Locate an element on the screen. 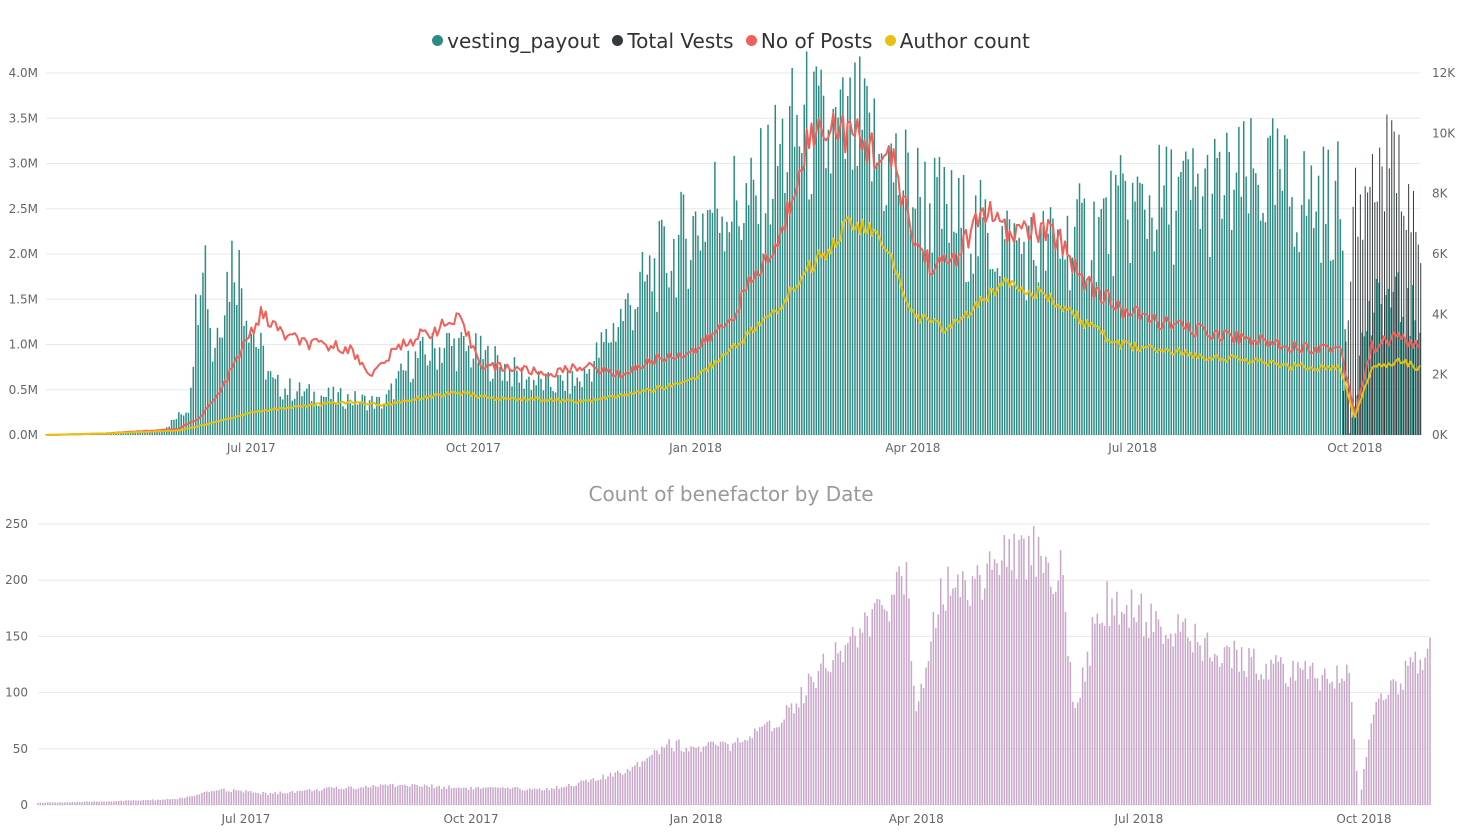 This screenshot has height=834, width=1462. legend-marker-no-of-posts is located at coordinates (751, 40).